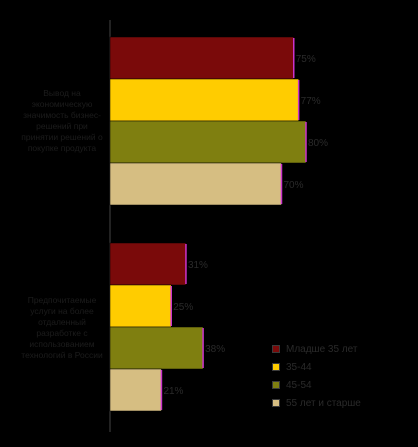  I want to click on value-label-45-54-group-2: 38%, so click(215, 349).